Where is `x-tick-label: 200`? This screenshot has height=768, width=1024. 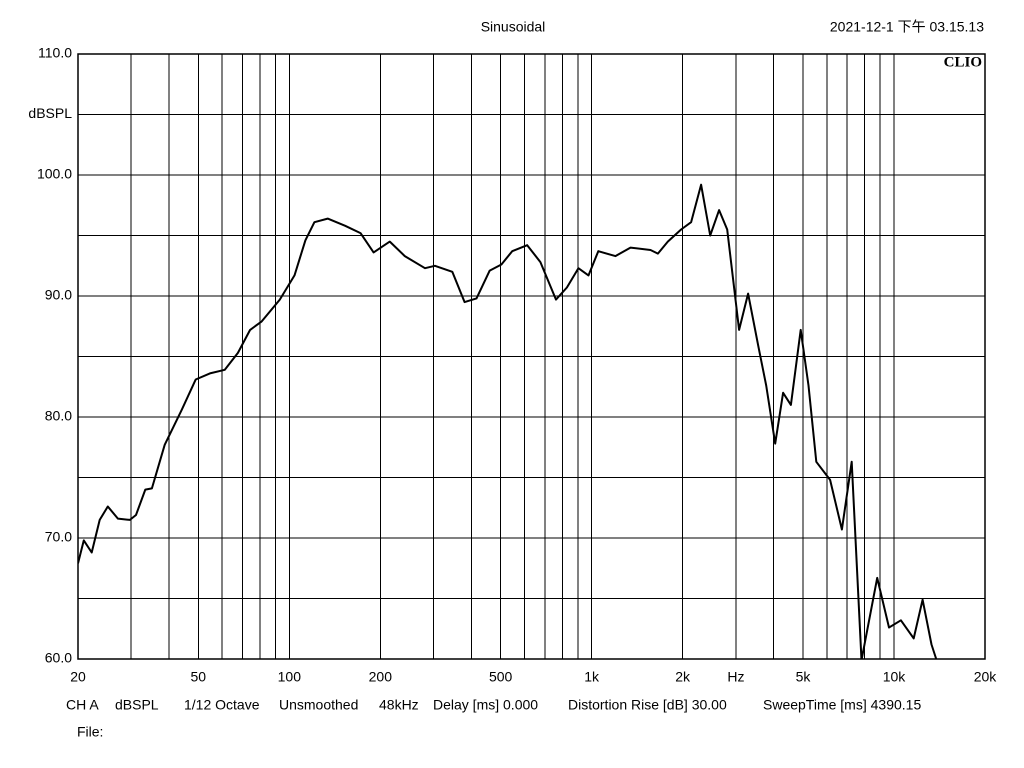
x-tick-label: 200 is located at coordinates (381, 677).